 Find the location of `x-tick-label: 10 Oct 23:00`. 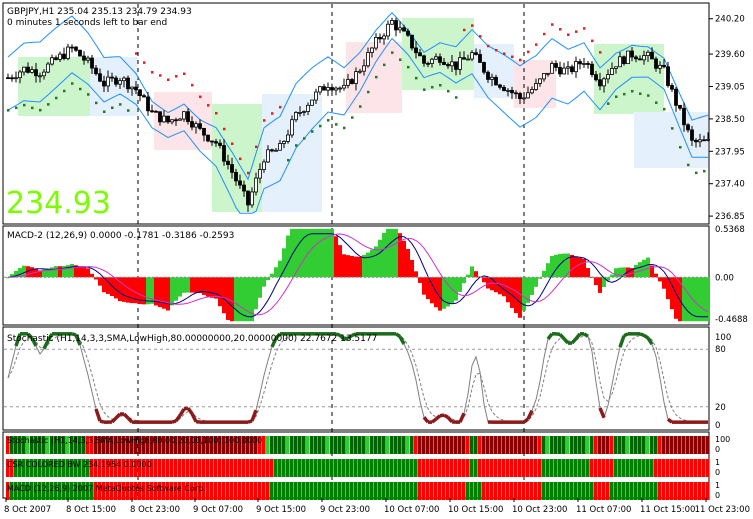

x-tick-label: 10 Oct 23:00 is located at coordinates (539, 510).